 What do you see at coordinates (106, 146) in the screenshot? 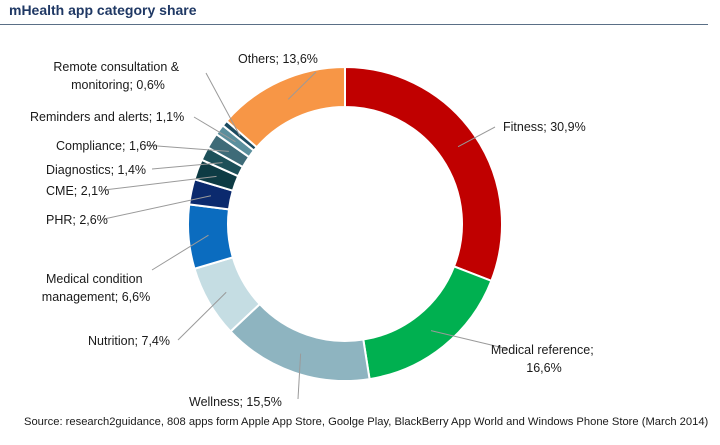
I see `data-label-compliance: Compliance; 1,6%` at bounding box center [106, 146].